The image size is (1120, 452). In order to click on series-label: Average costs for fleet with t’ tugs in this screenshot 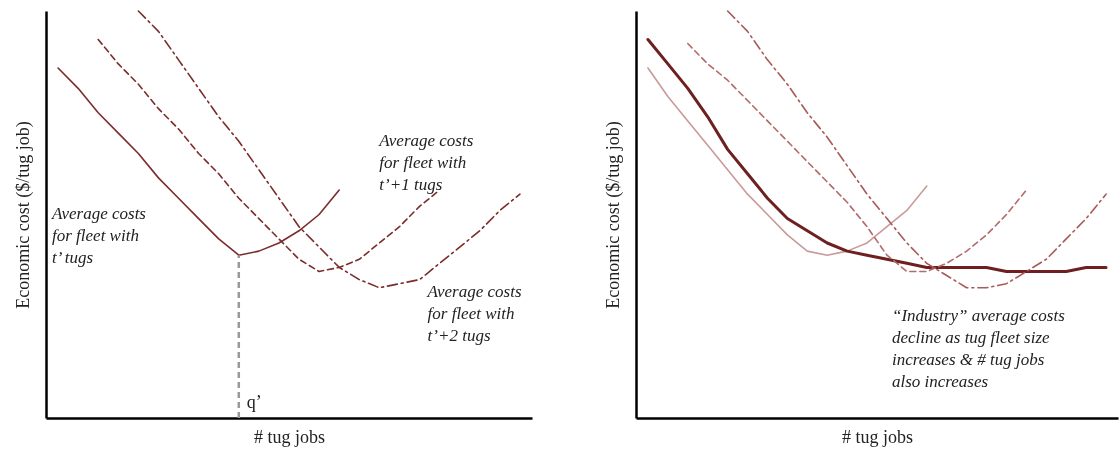, I will do `click(99, 236)`.